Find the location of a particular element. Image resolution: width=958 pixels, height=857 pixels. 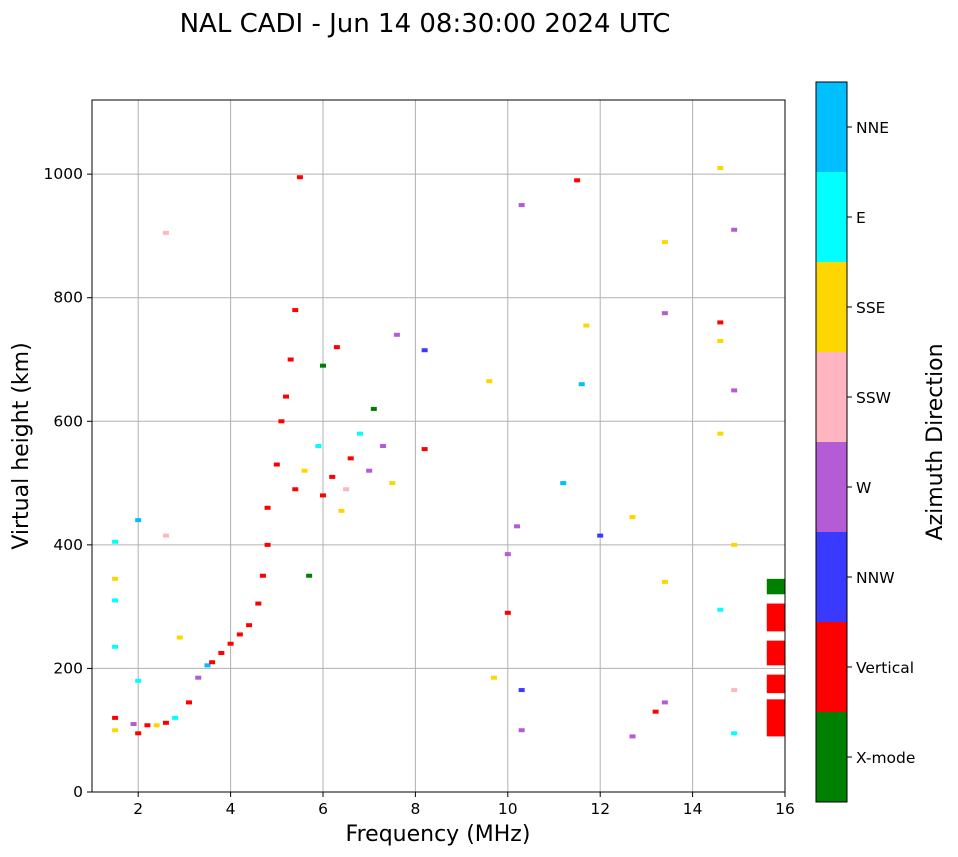

colorbar: X-mode Vertical NNW W SSW SSE E NNE is located at coordinates (865, 442).